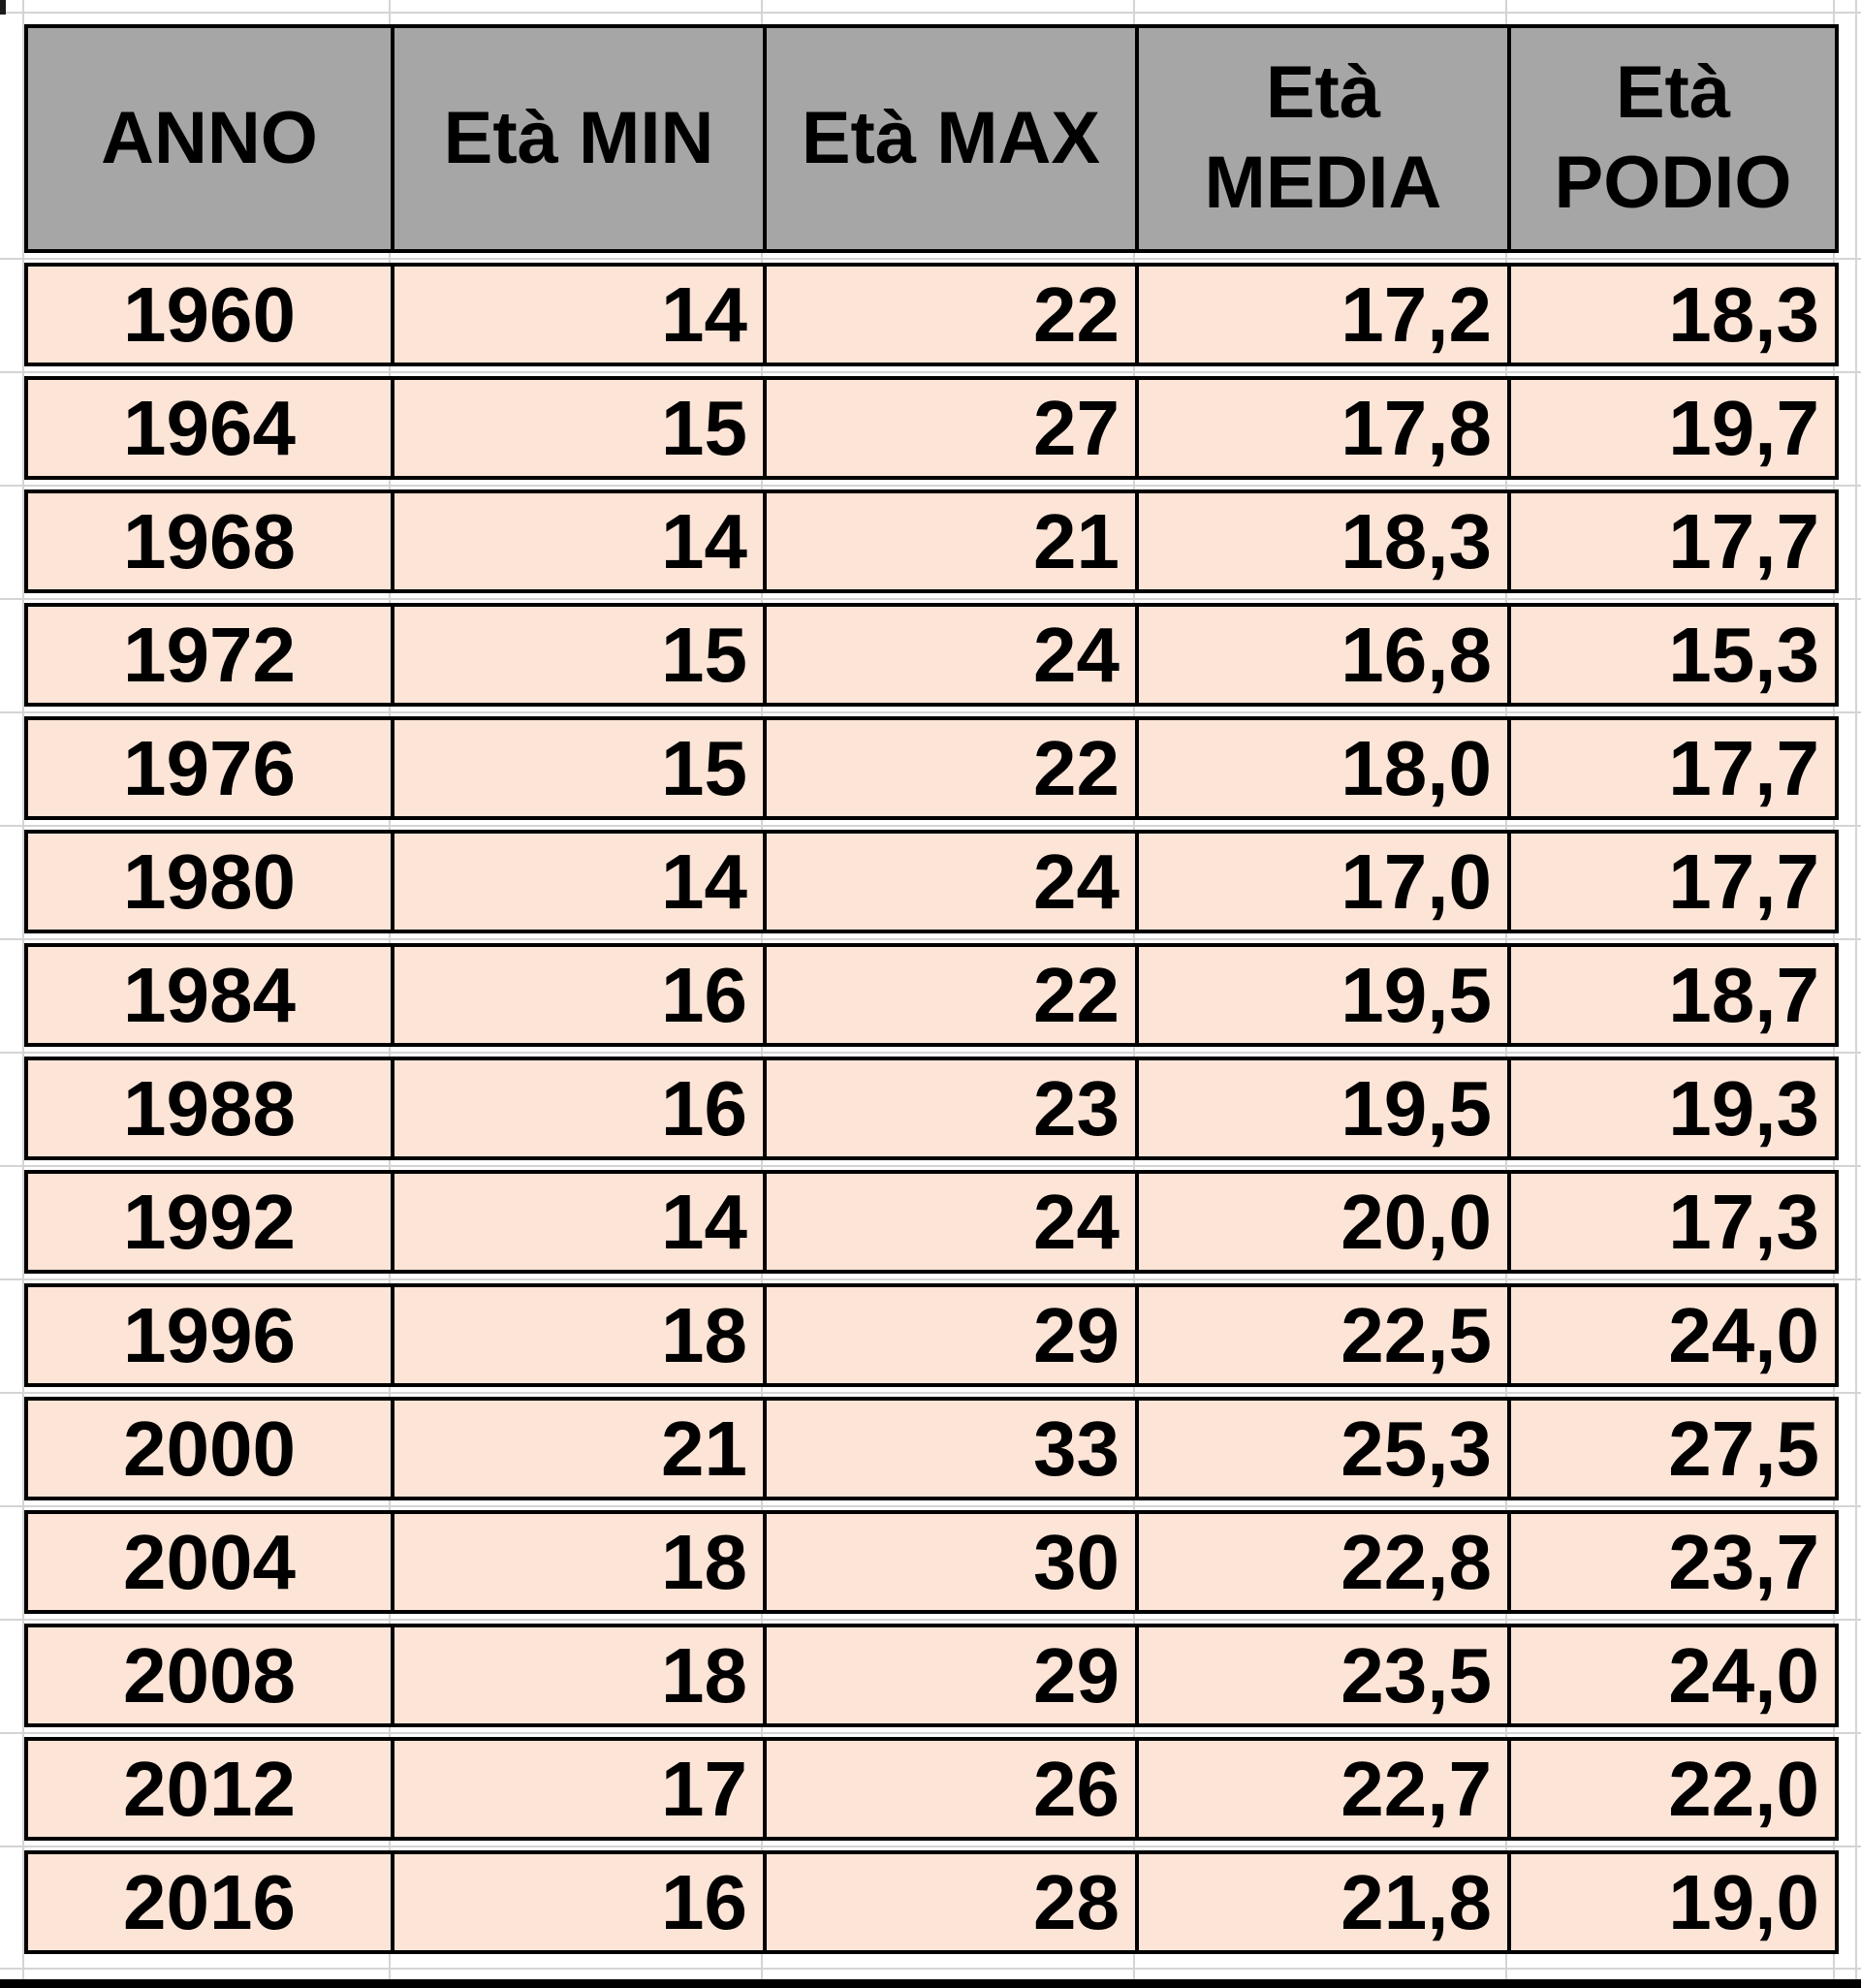 The width and height of the screenshot is (1861, 1988). I want to click on table-row: 1984 16 22 19,5 18,7, so click(932, 995).